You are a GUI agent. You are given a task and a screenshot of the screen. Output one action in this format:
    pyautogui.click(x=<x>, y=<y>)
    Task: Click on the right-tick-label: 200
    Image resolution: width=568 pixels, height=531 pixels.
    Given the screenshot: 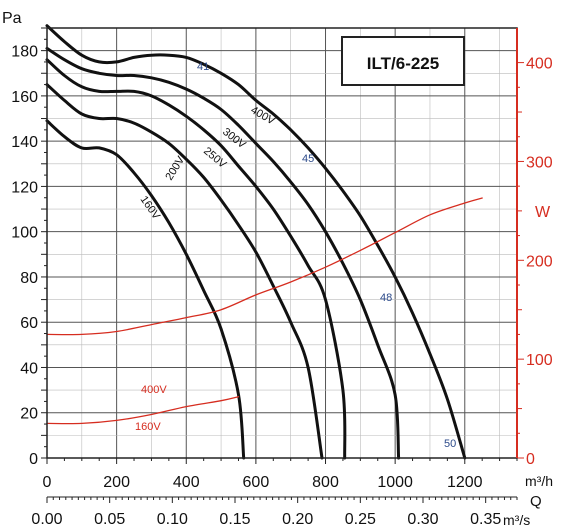 What is the action you would take?
    pyautogui.click(x=539, y=261)
    